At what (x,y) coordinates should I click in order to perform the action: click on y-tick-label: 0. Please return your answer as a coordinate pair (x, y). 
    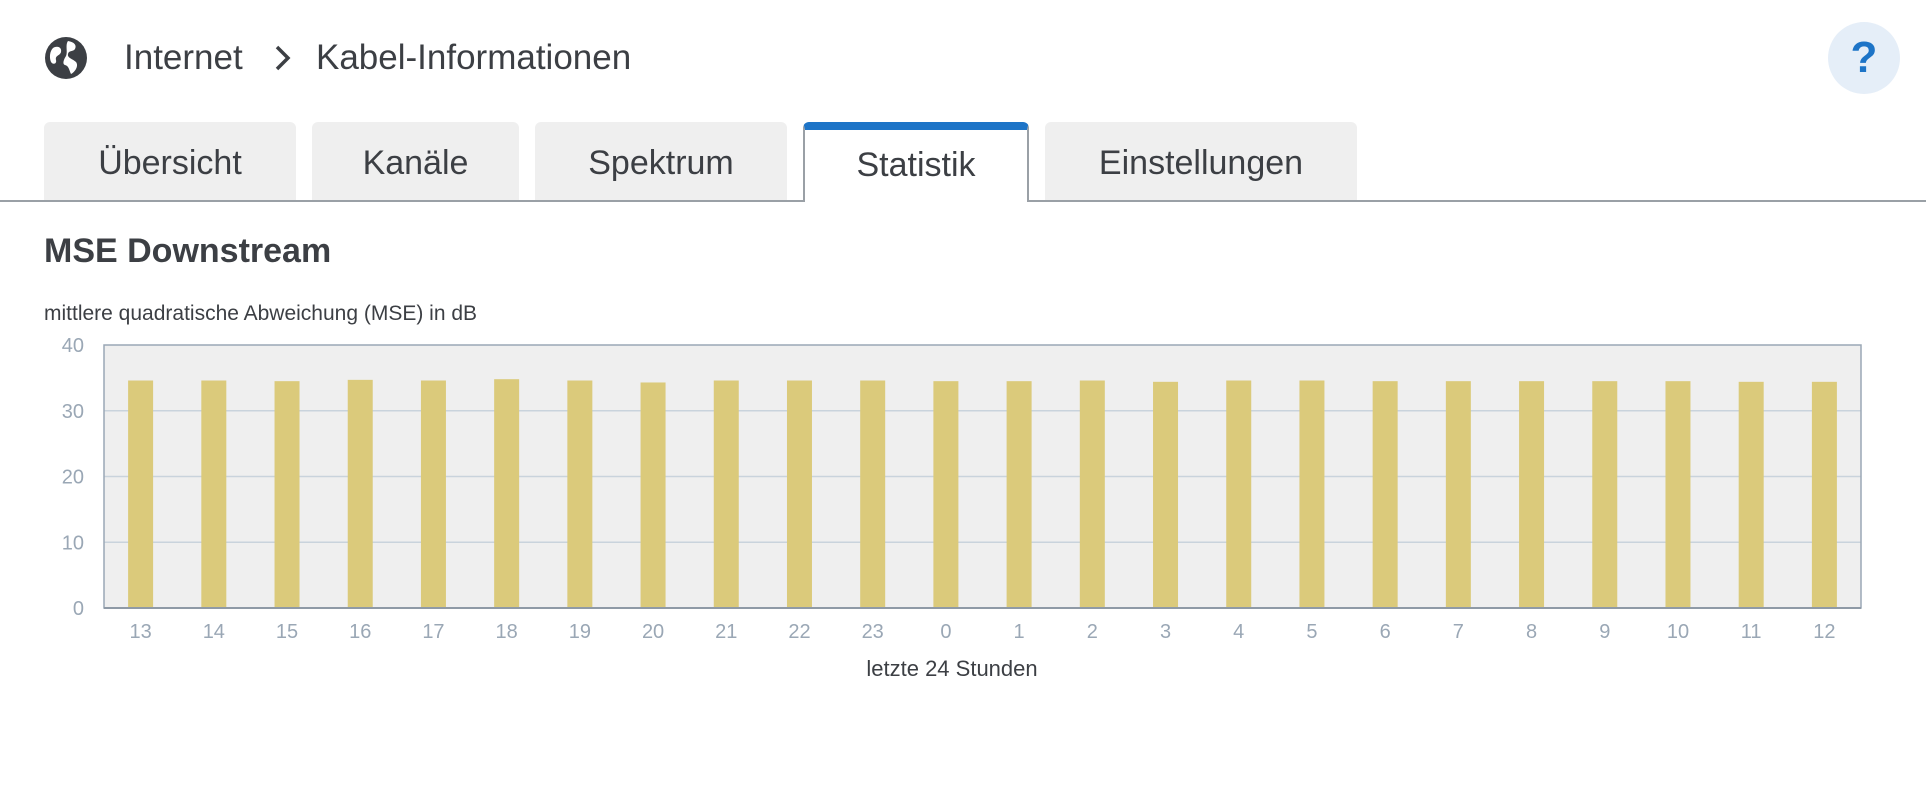
    Looking at the image, I should click on (78, 609).